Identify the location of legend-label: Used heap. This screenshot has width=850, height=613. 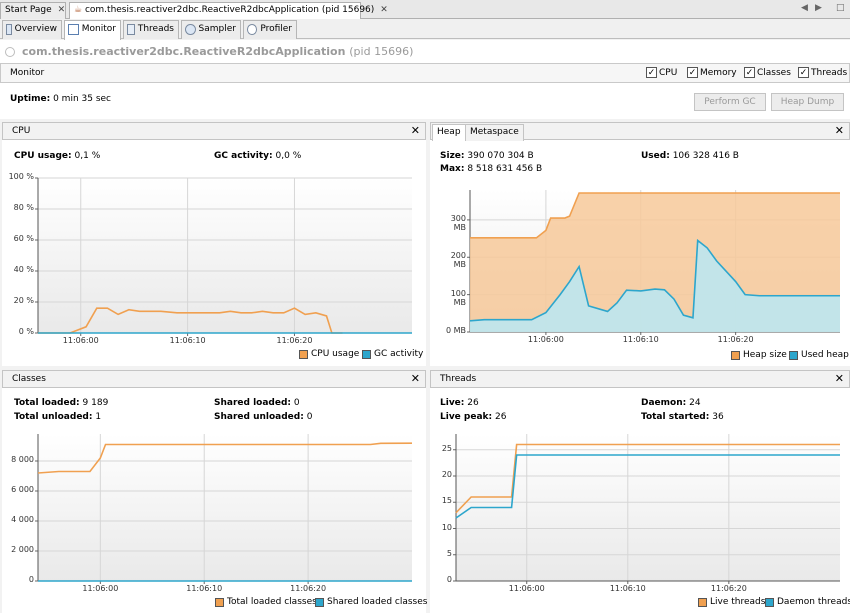
(825, 355).